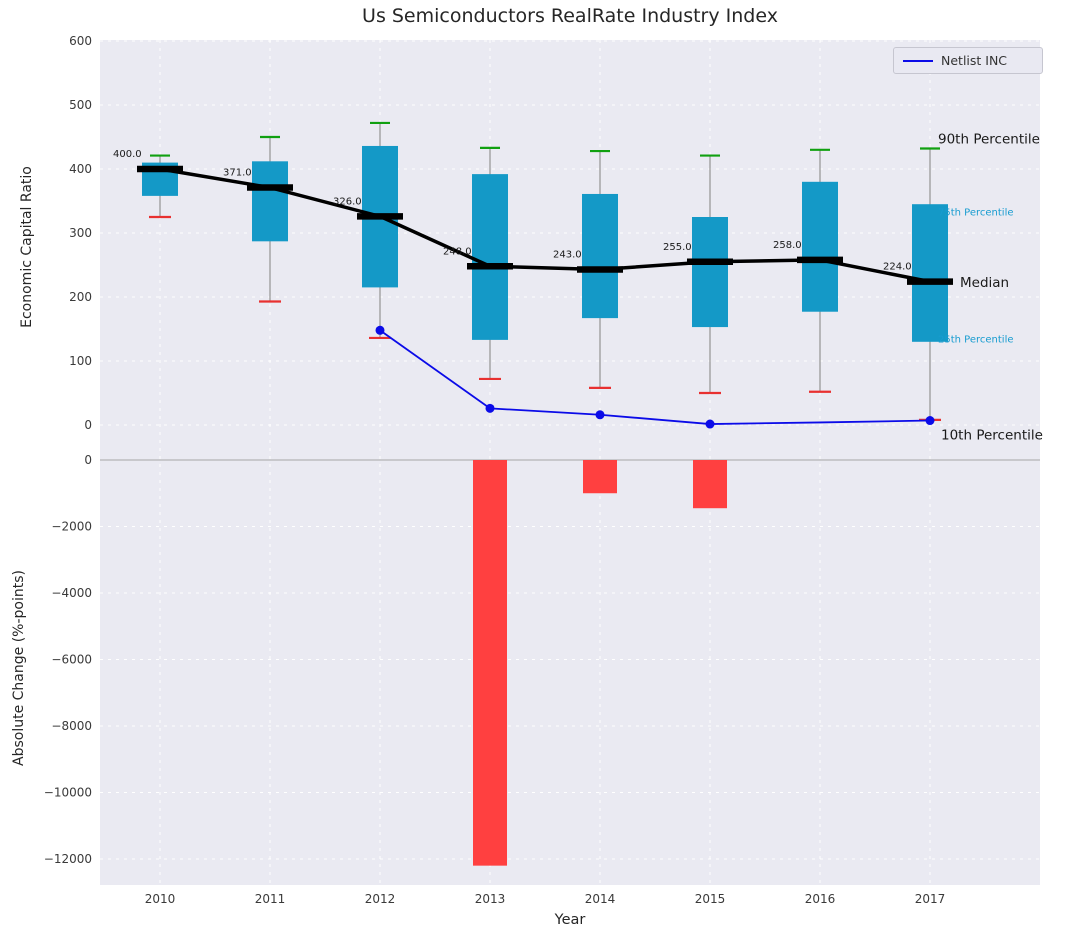  Describe the element at coordinates (71, 593) in the screenshot. I see `ytick-label: −4000` at that location.